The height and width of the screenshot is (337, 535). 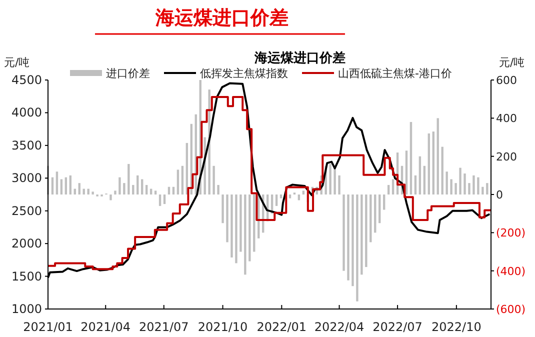 I want to click on x-tick-label: 2022/04, so click(x=339, y=327).